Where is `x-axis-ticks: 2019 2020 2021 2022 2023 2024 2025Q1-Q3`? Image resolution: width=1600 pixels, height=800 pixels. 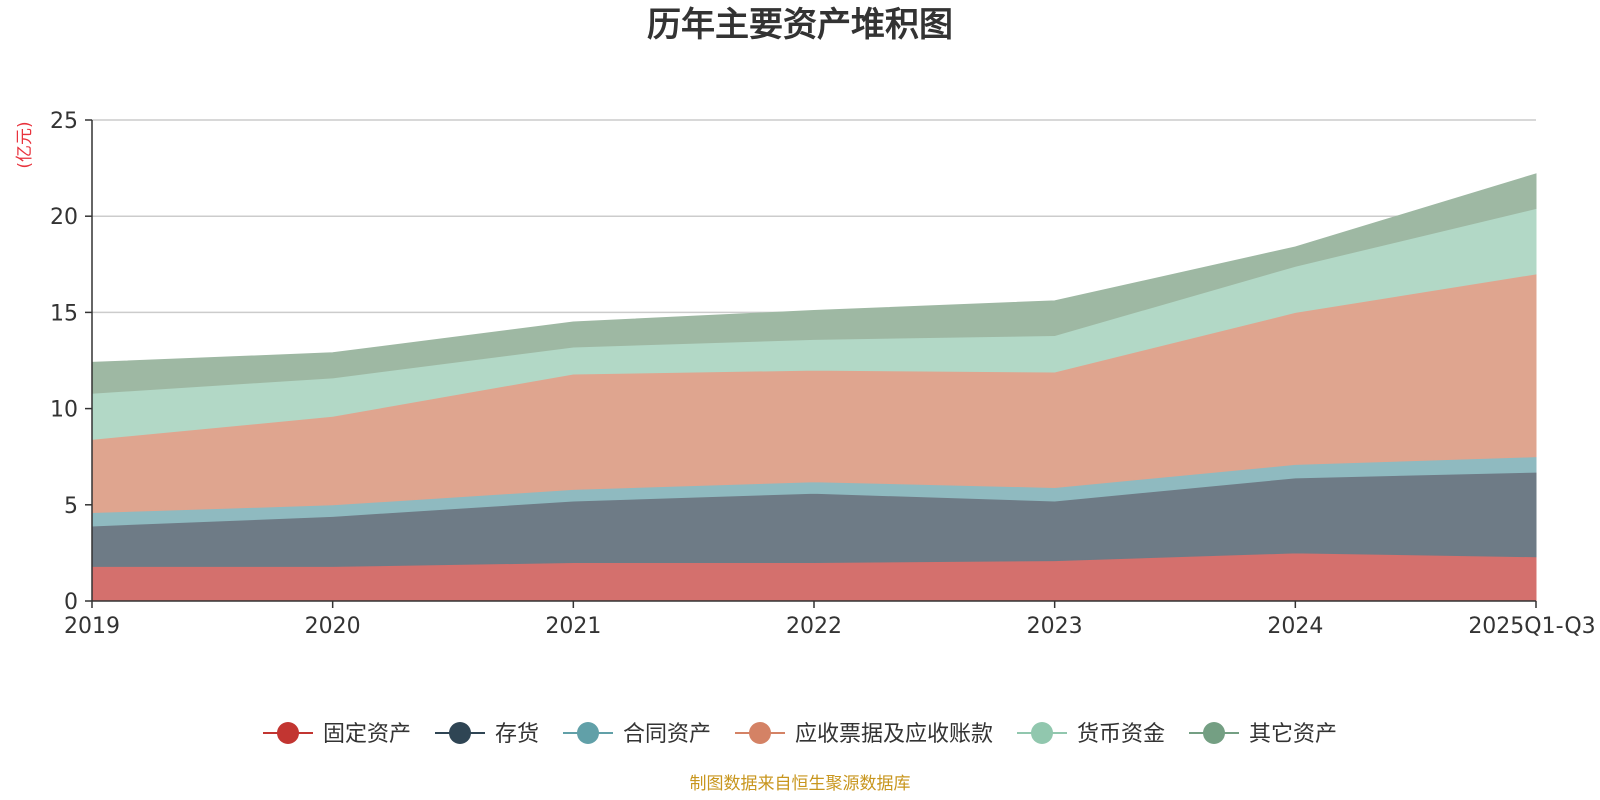
x-axis-ticks: 2019 2020 2021 2022 2023 2024 2025Q1-Q3 is located at coordinates (830, 620).